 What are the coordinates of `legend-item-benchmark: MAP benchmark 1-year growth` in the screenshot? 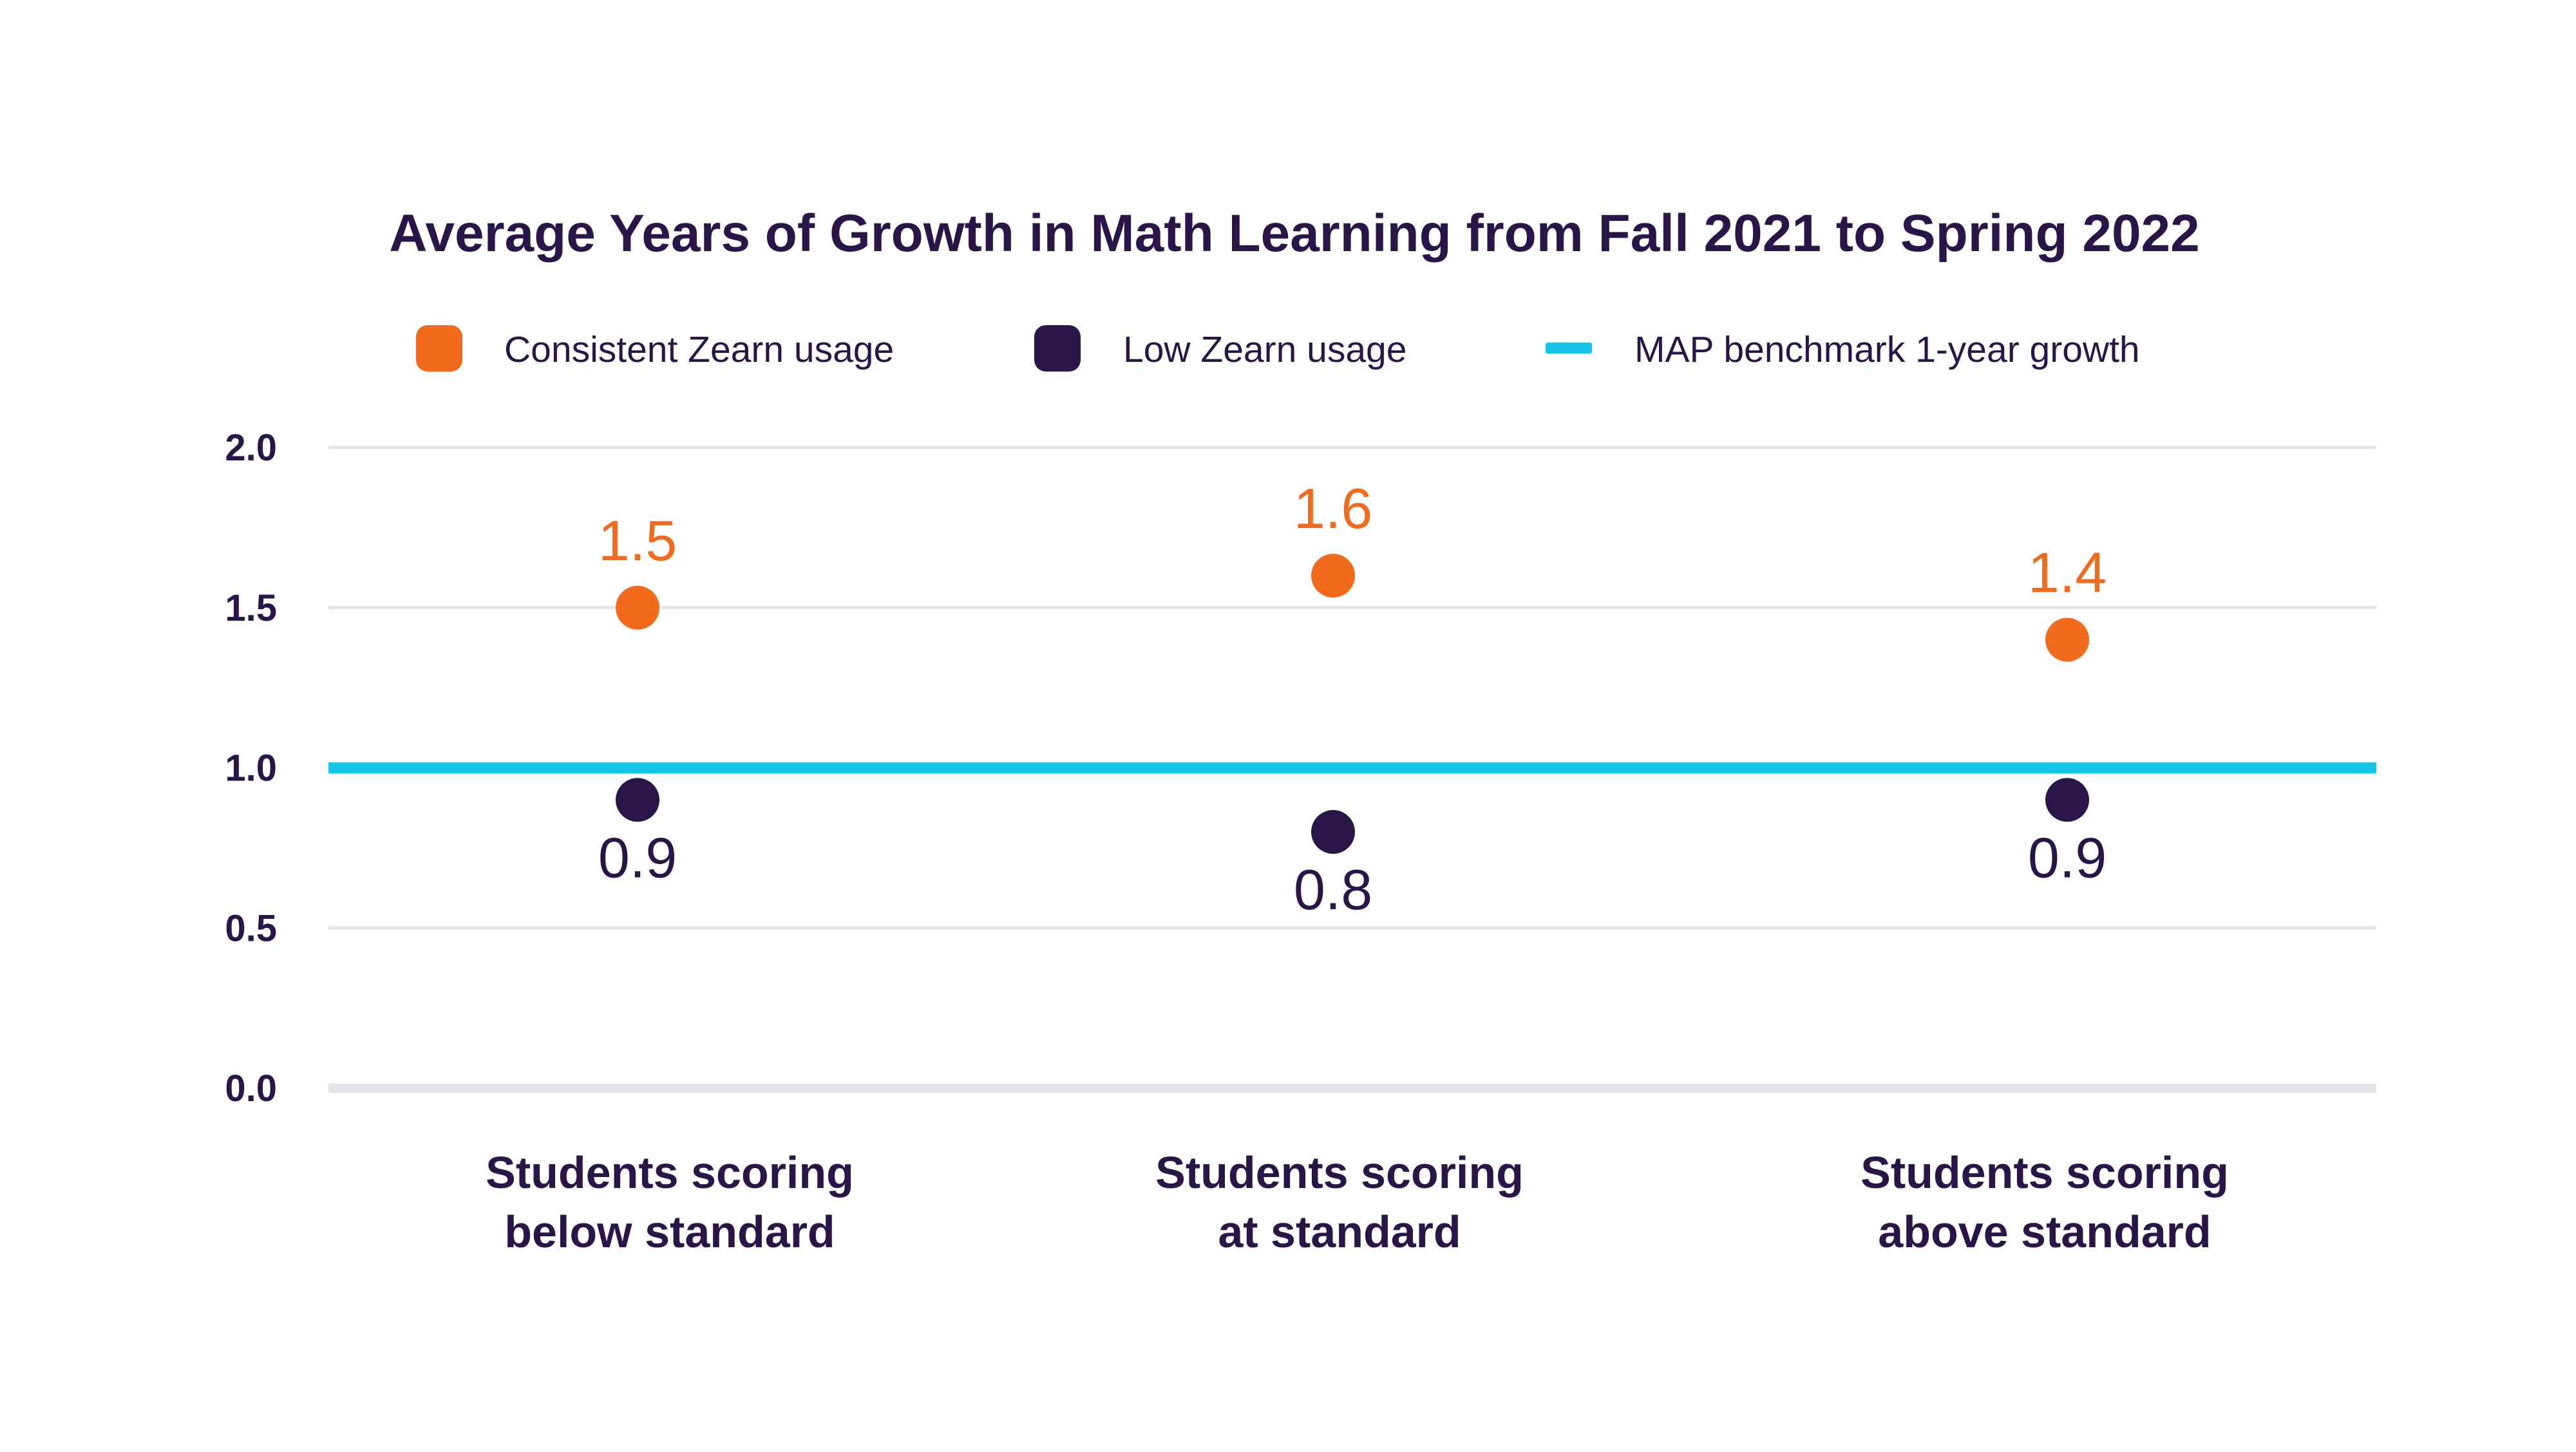 It's located at (1843, 349).